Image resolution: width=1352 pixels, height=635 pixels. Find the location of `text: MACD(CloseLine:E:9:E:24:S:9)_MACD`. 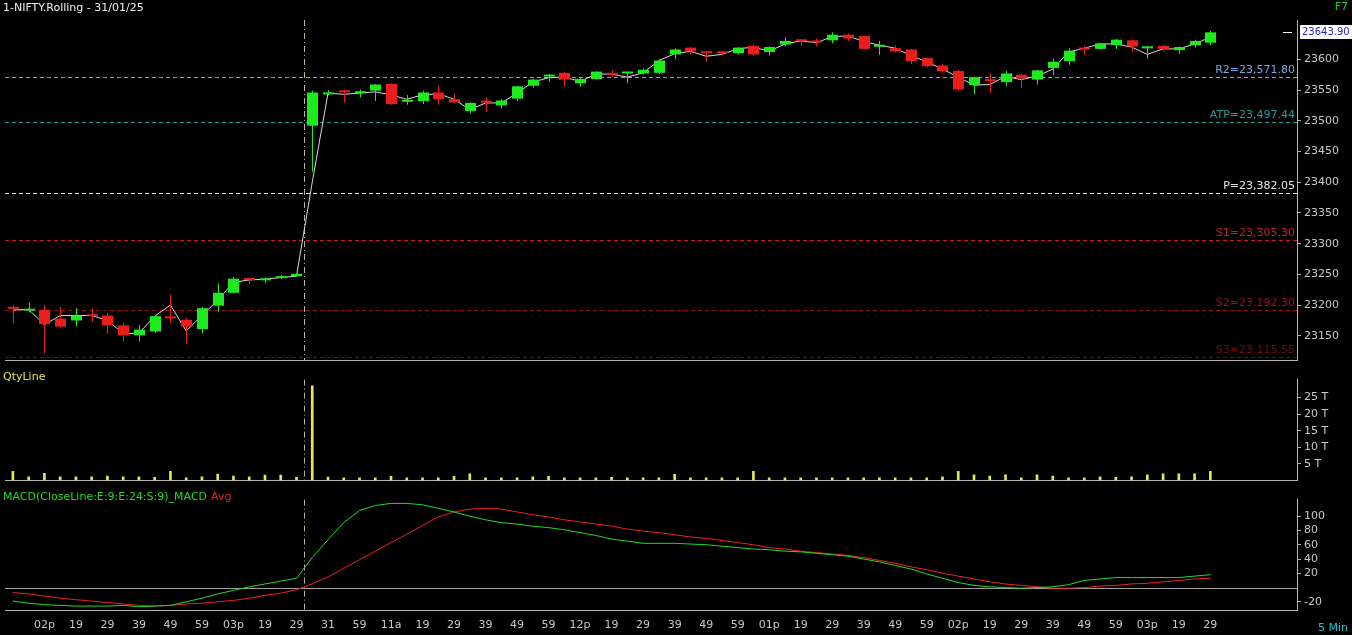

text: MACD(CloseLine:E:9:E:24:S:9)_MACD is located at coordinates (105, 496).